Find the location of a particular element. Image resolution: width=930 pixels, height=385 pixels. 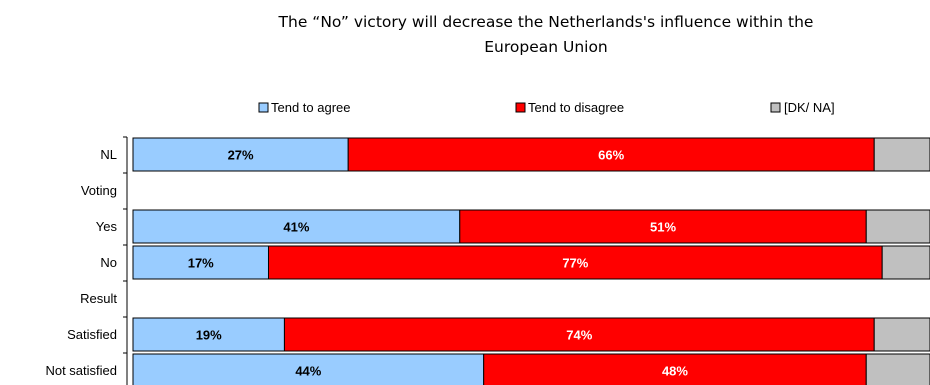

data-label-nl-tend-to-disagree: 66% is located at coordinates (611, 155).